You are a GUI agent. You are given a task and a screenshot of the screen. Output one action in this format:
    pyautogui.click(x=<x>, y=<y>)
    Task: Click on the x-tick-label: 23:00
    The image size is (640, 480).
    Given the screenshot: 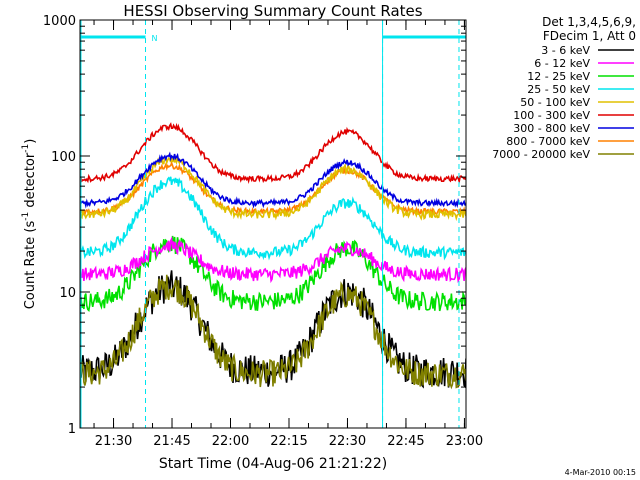 What is the action you would take?
    pyautogui.click(x=464, y=441)
    